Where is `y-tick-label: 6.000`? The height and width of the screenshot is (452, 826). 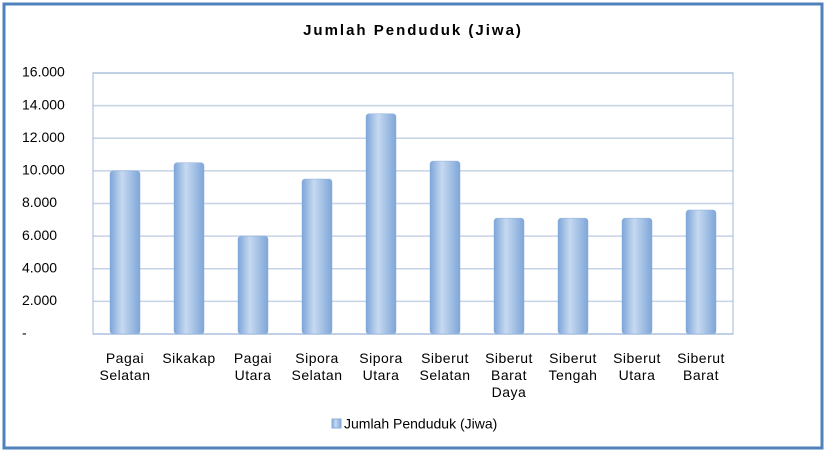 y-tick-label: 6.000 is located at coordinates (39, 235).